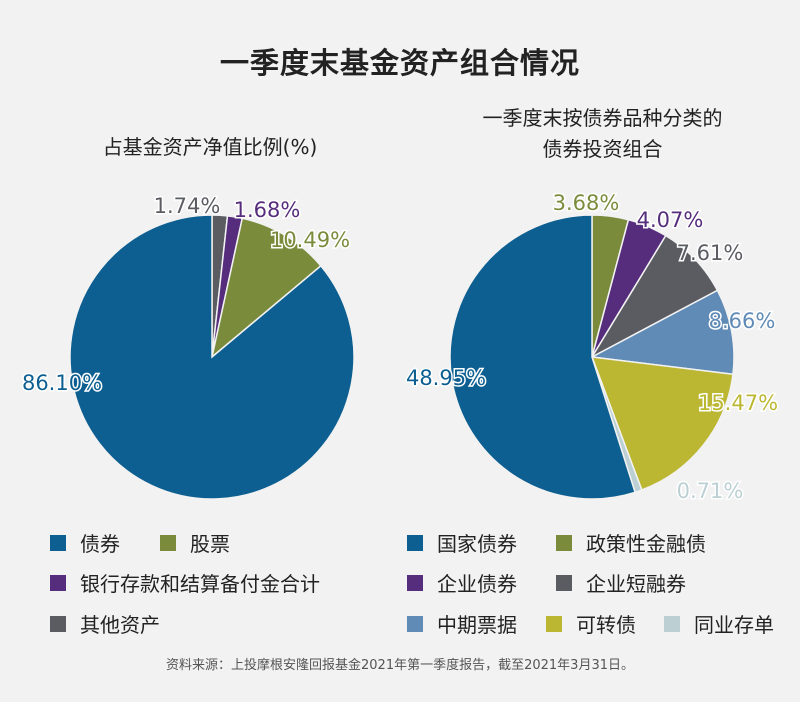 This screenshot has height=702, width=800. What do you see at coordinates (210, 147) in the screenshot?
I see `left-chart-title: 占基金资产净值比例(%)` at bounding box center [210, 147].